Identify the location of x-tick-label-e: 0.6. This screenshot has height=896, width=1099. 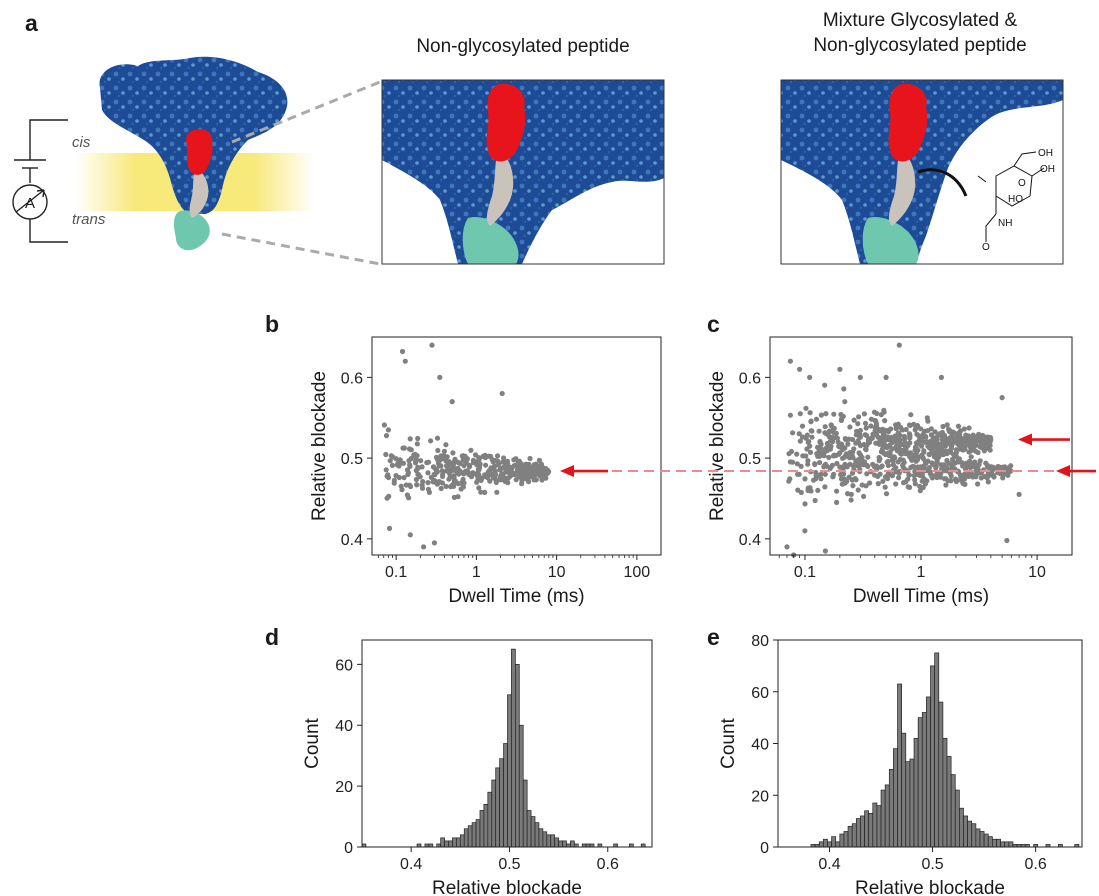
(1036, 864).